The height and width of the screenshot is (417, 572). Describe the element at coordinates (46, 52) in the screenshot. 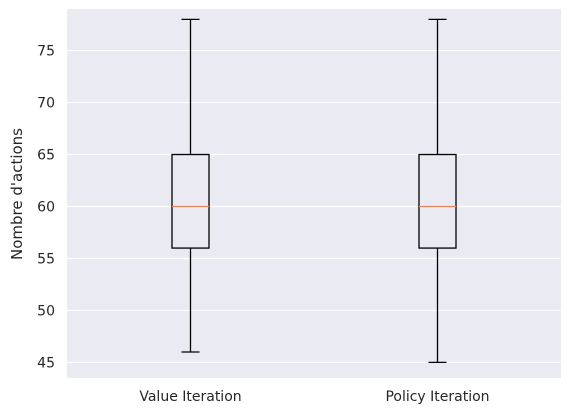

I see `y-tick-label: 75` at that location.